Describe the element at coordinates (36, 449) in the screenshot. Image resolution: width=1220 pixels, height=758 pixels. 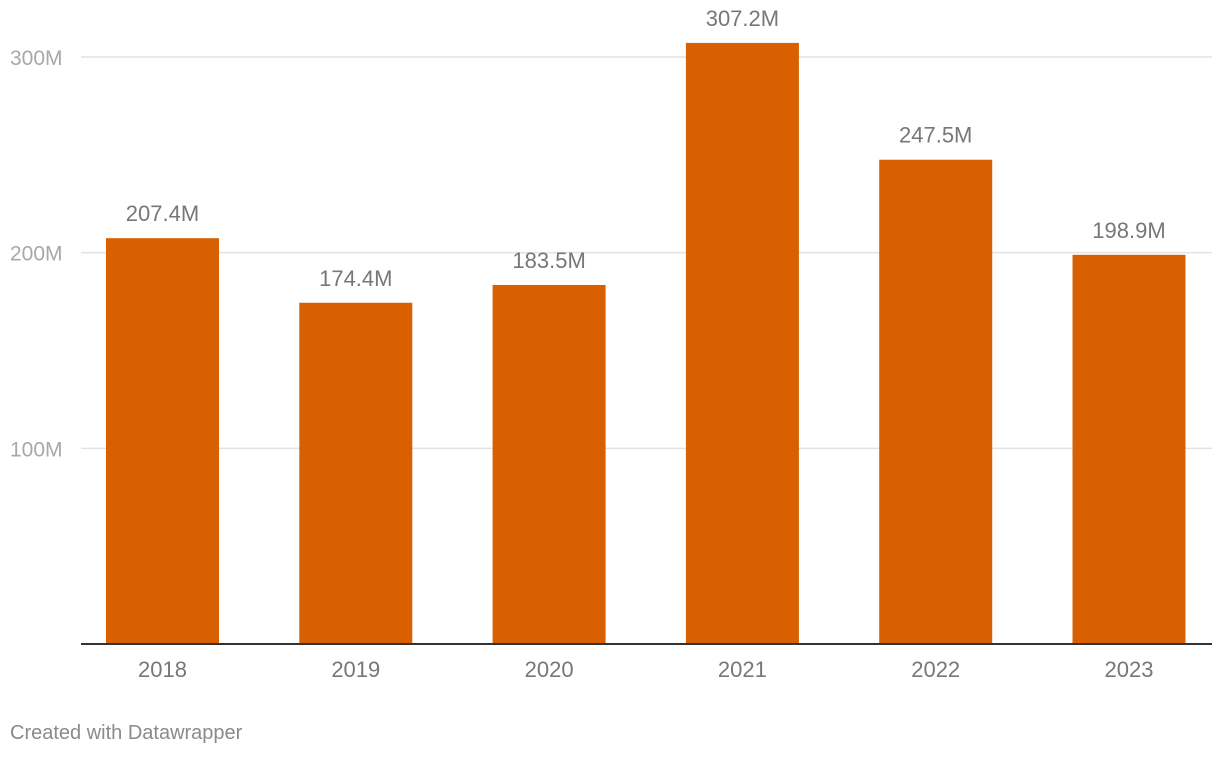
I see `y-tick-label: 100M` at that location.